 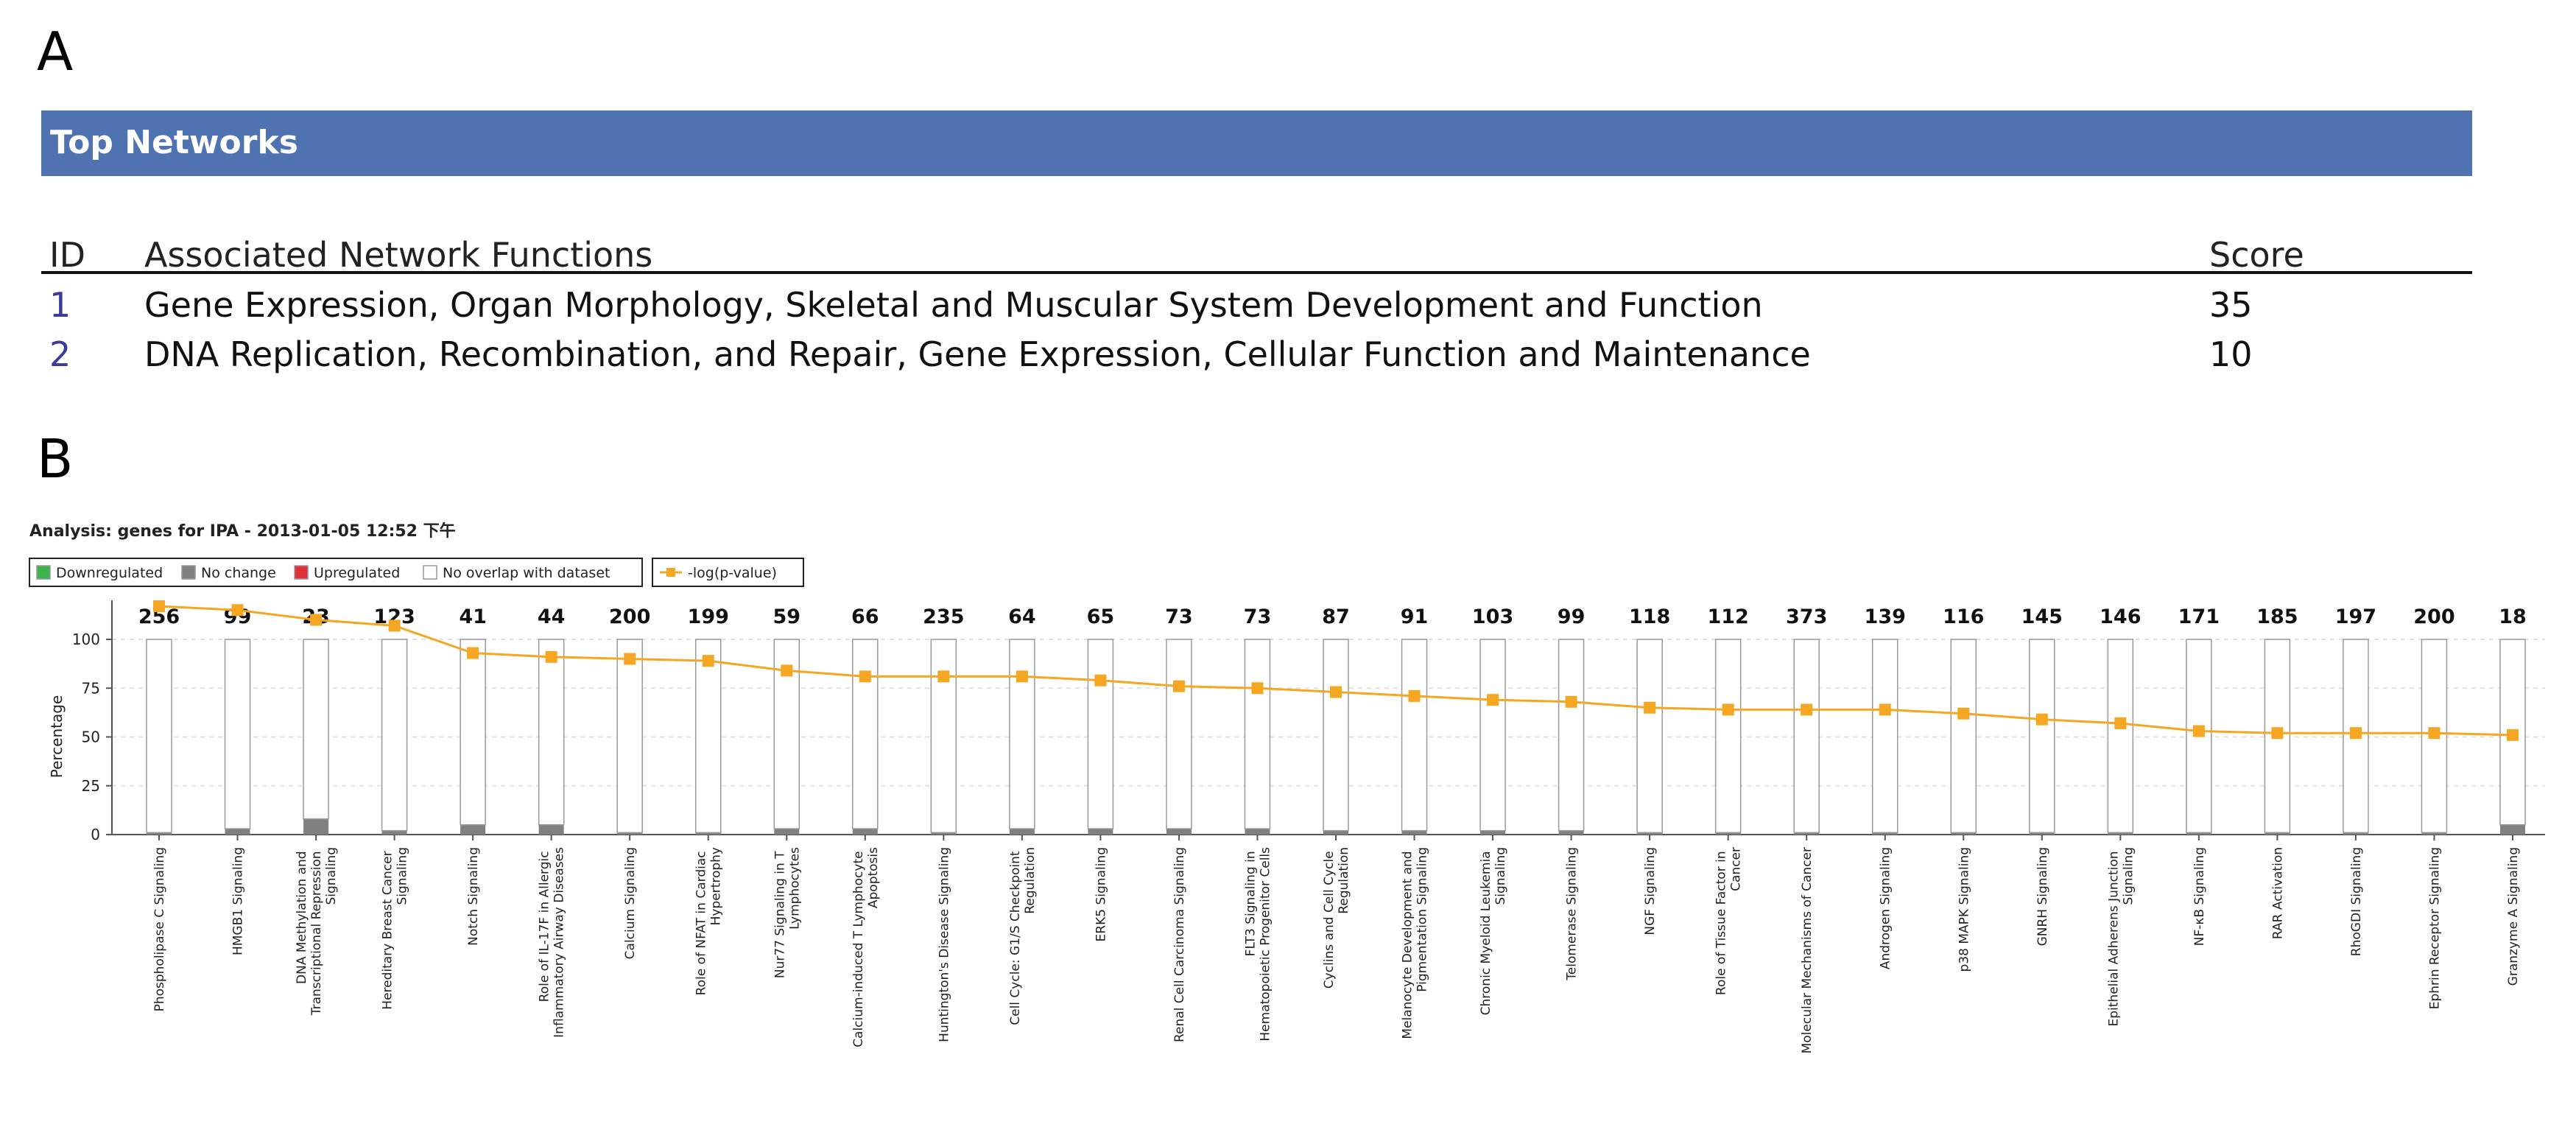 What do you see at coordinates (552, 617) in the screenshot?
I see `bar-total: 44` at bounding box center [552, 617].